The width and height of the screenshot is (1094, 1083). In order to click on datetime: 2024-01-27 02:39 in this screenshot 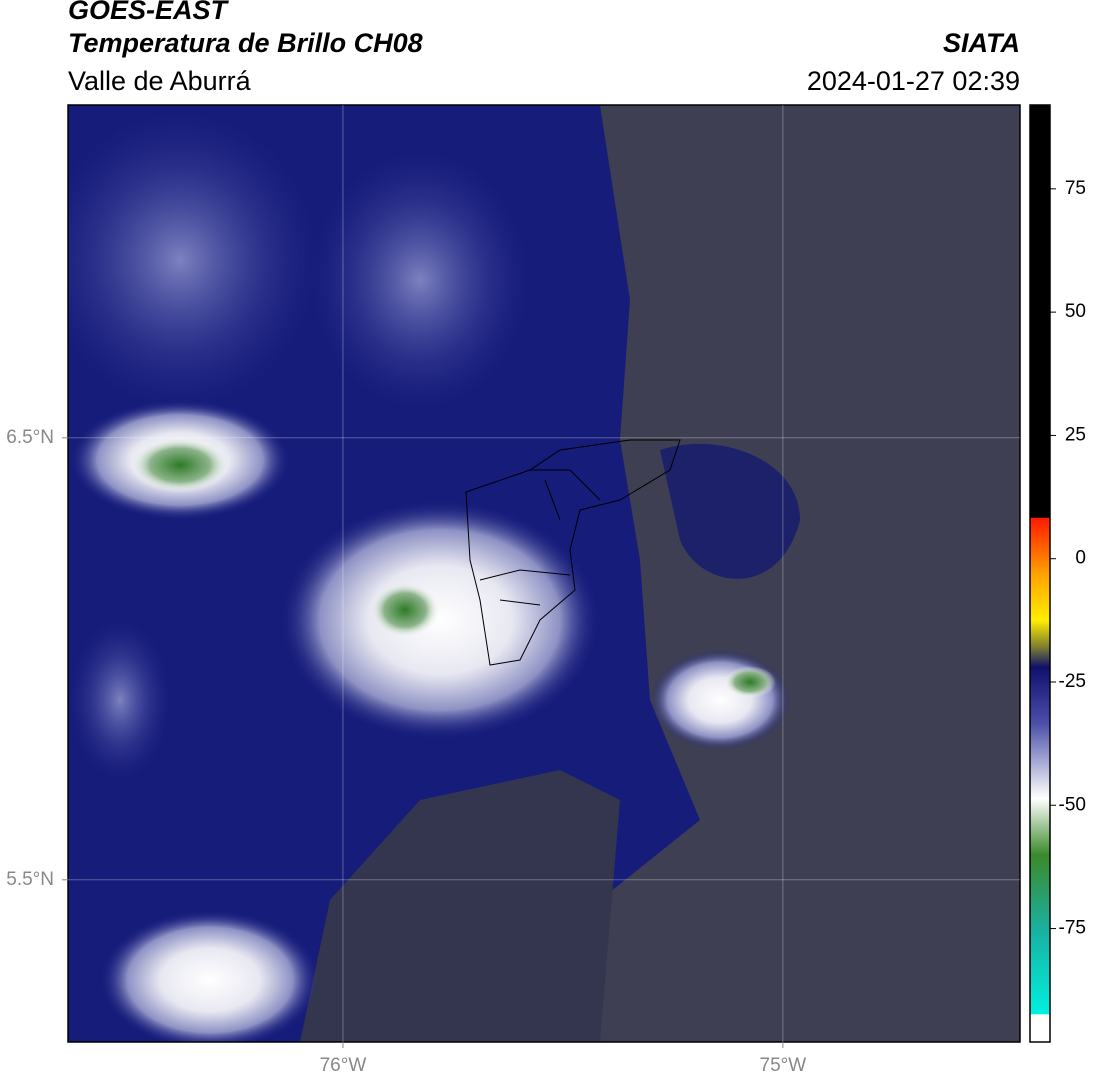, I will do `click(913, 81)`.